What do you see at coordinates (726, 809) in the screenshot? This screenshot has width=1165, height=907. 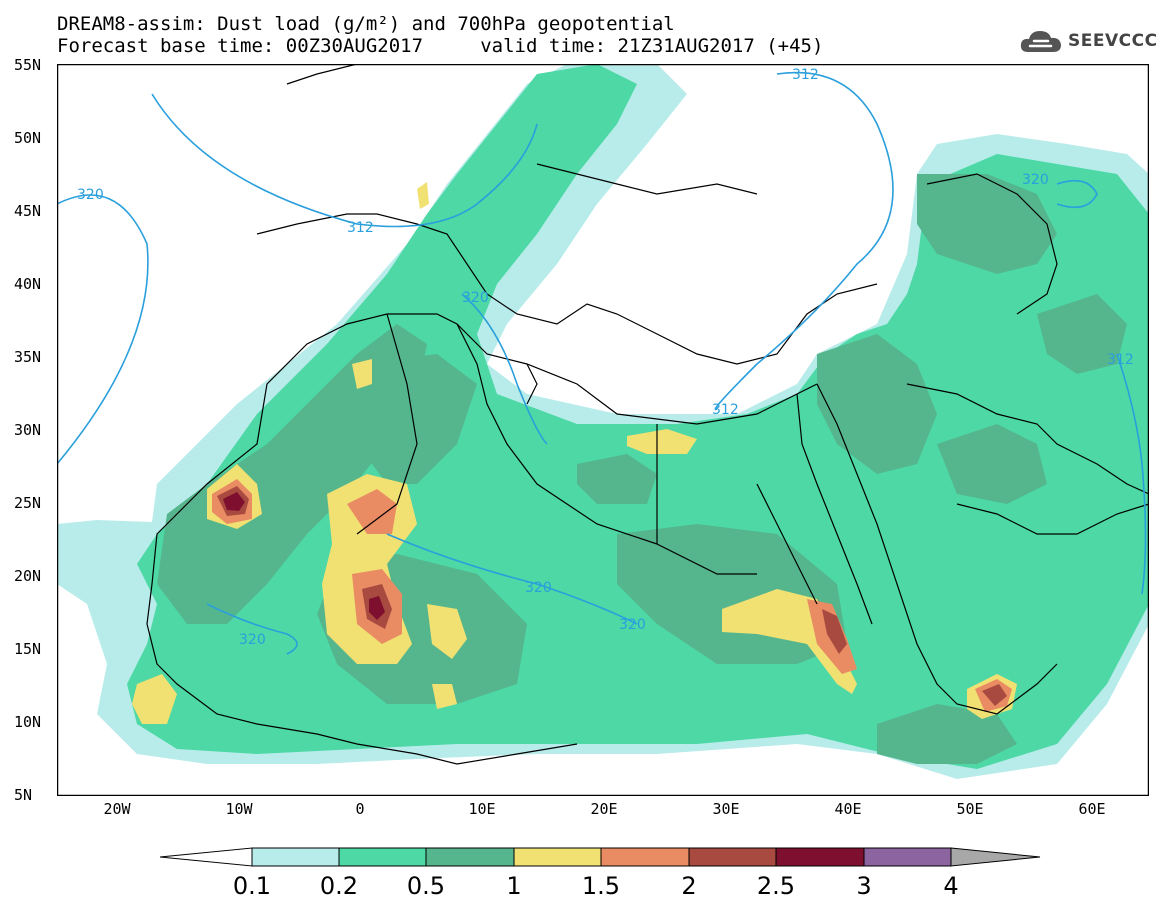 I see `lon-label: 30E` at bounding box center [726, 809].